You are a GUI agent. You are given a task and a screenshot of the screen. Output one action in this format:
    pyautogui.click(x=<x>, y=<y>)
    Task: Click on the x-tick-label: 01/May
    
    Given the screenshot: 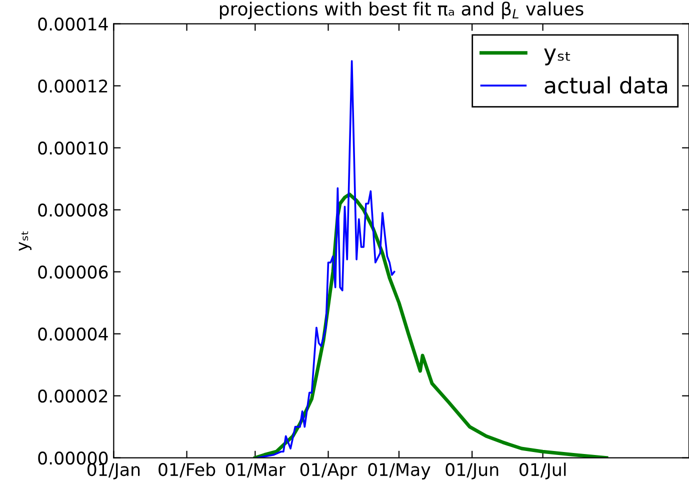 What is the action you would take?
    pyautogui.click(x=399, y=471)
    